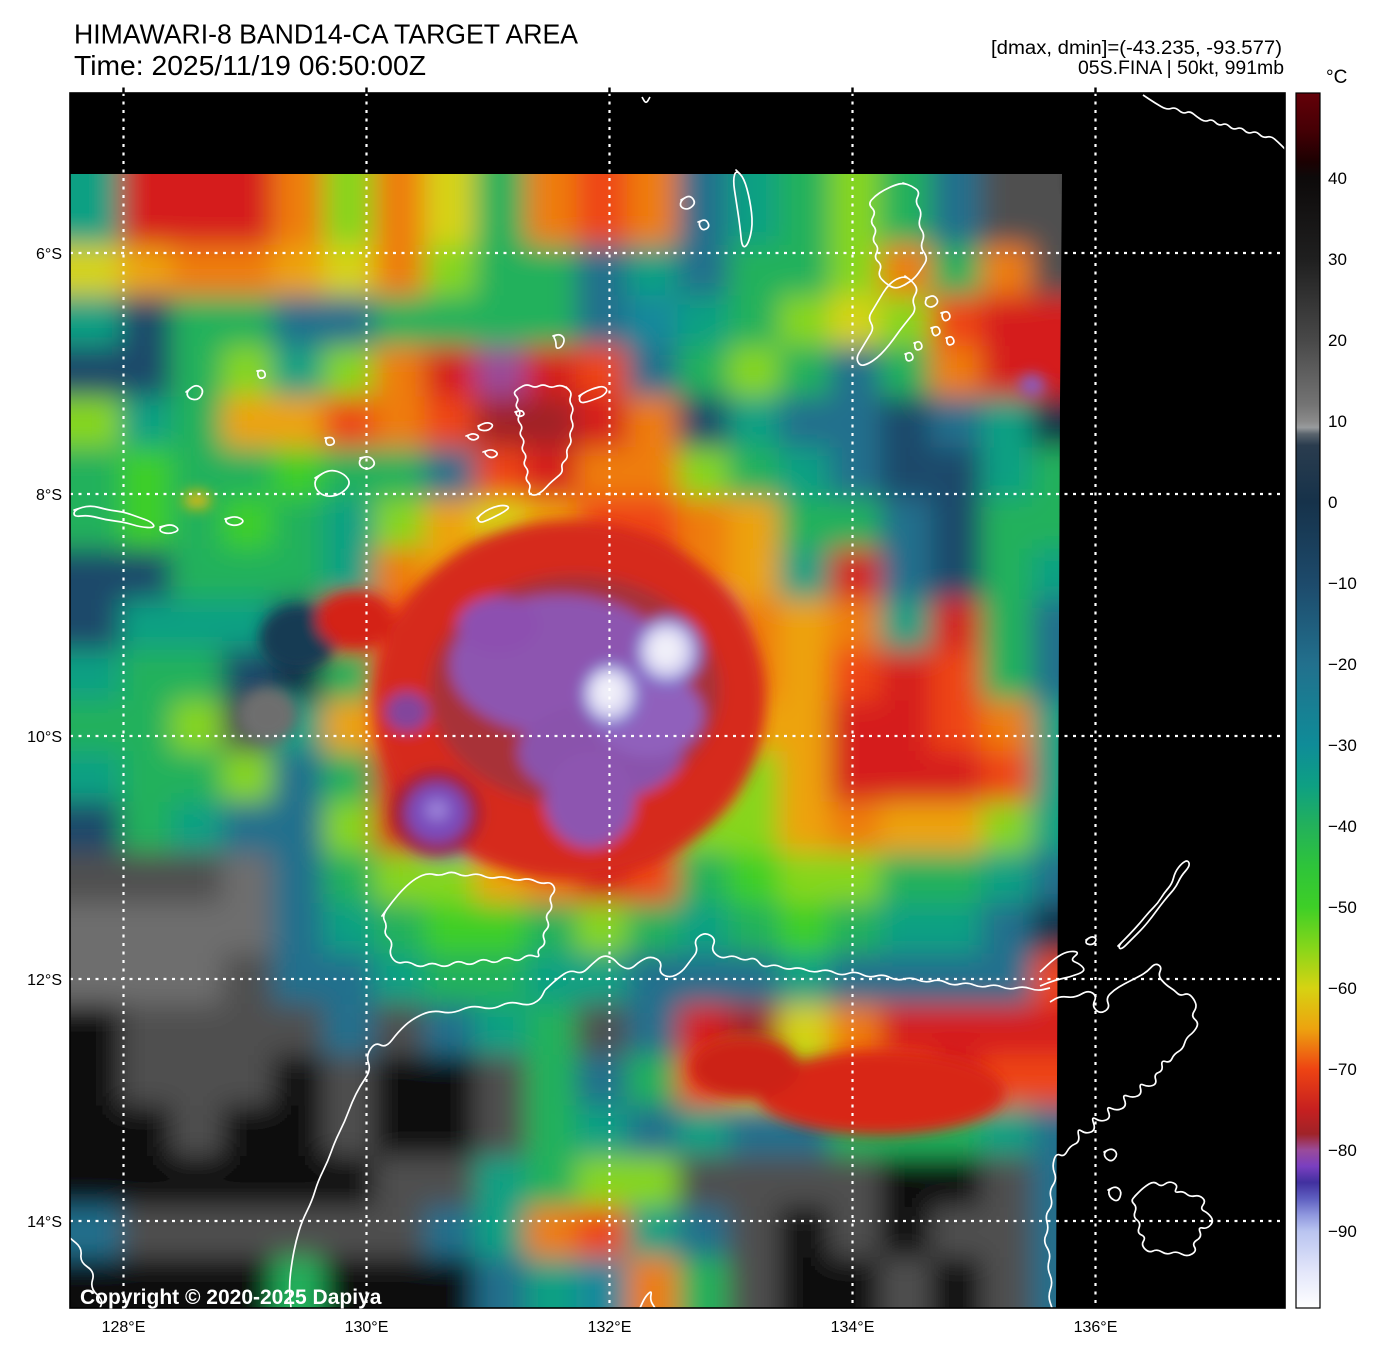  What do you see at coordinates (44, 980) in the screenshot?
I see `svg-text: 12°S` at bounding box center [44, 980].